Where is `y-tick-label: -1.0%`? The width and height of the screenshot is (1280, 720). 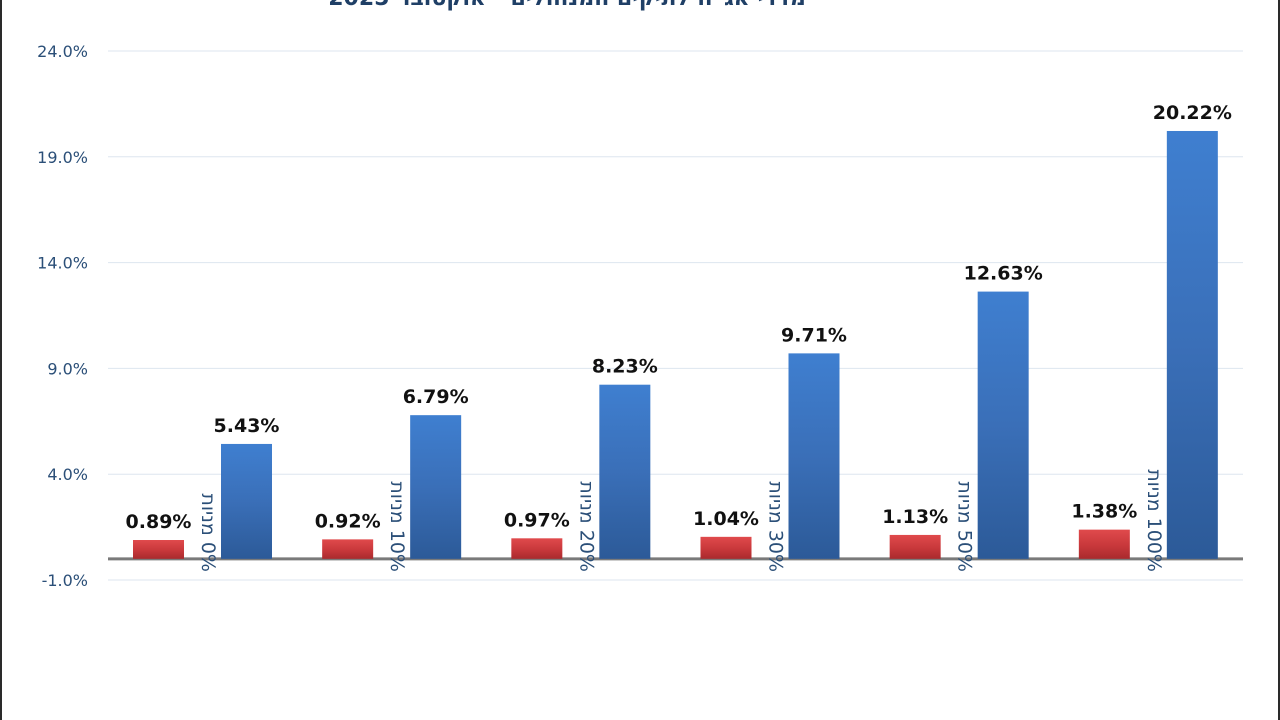
y-tick-label: -1.0% is located at coordinates (65, 580).